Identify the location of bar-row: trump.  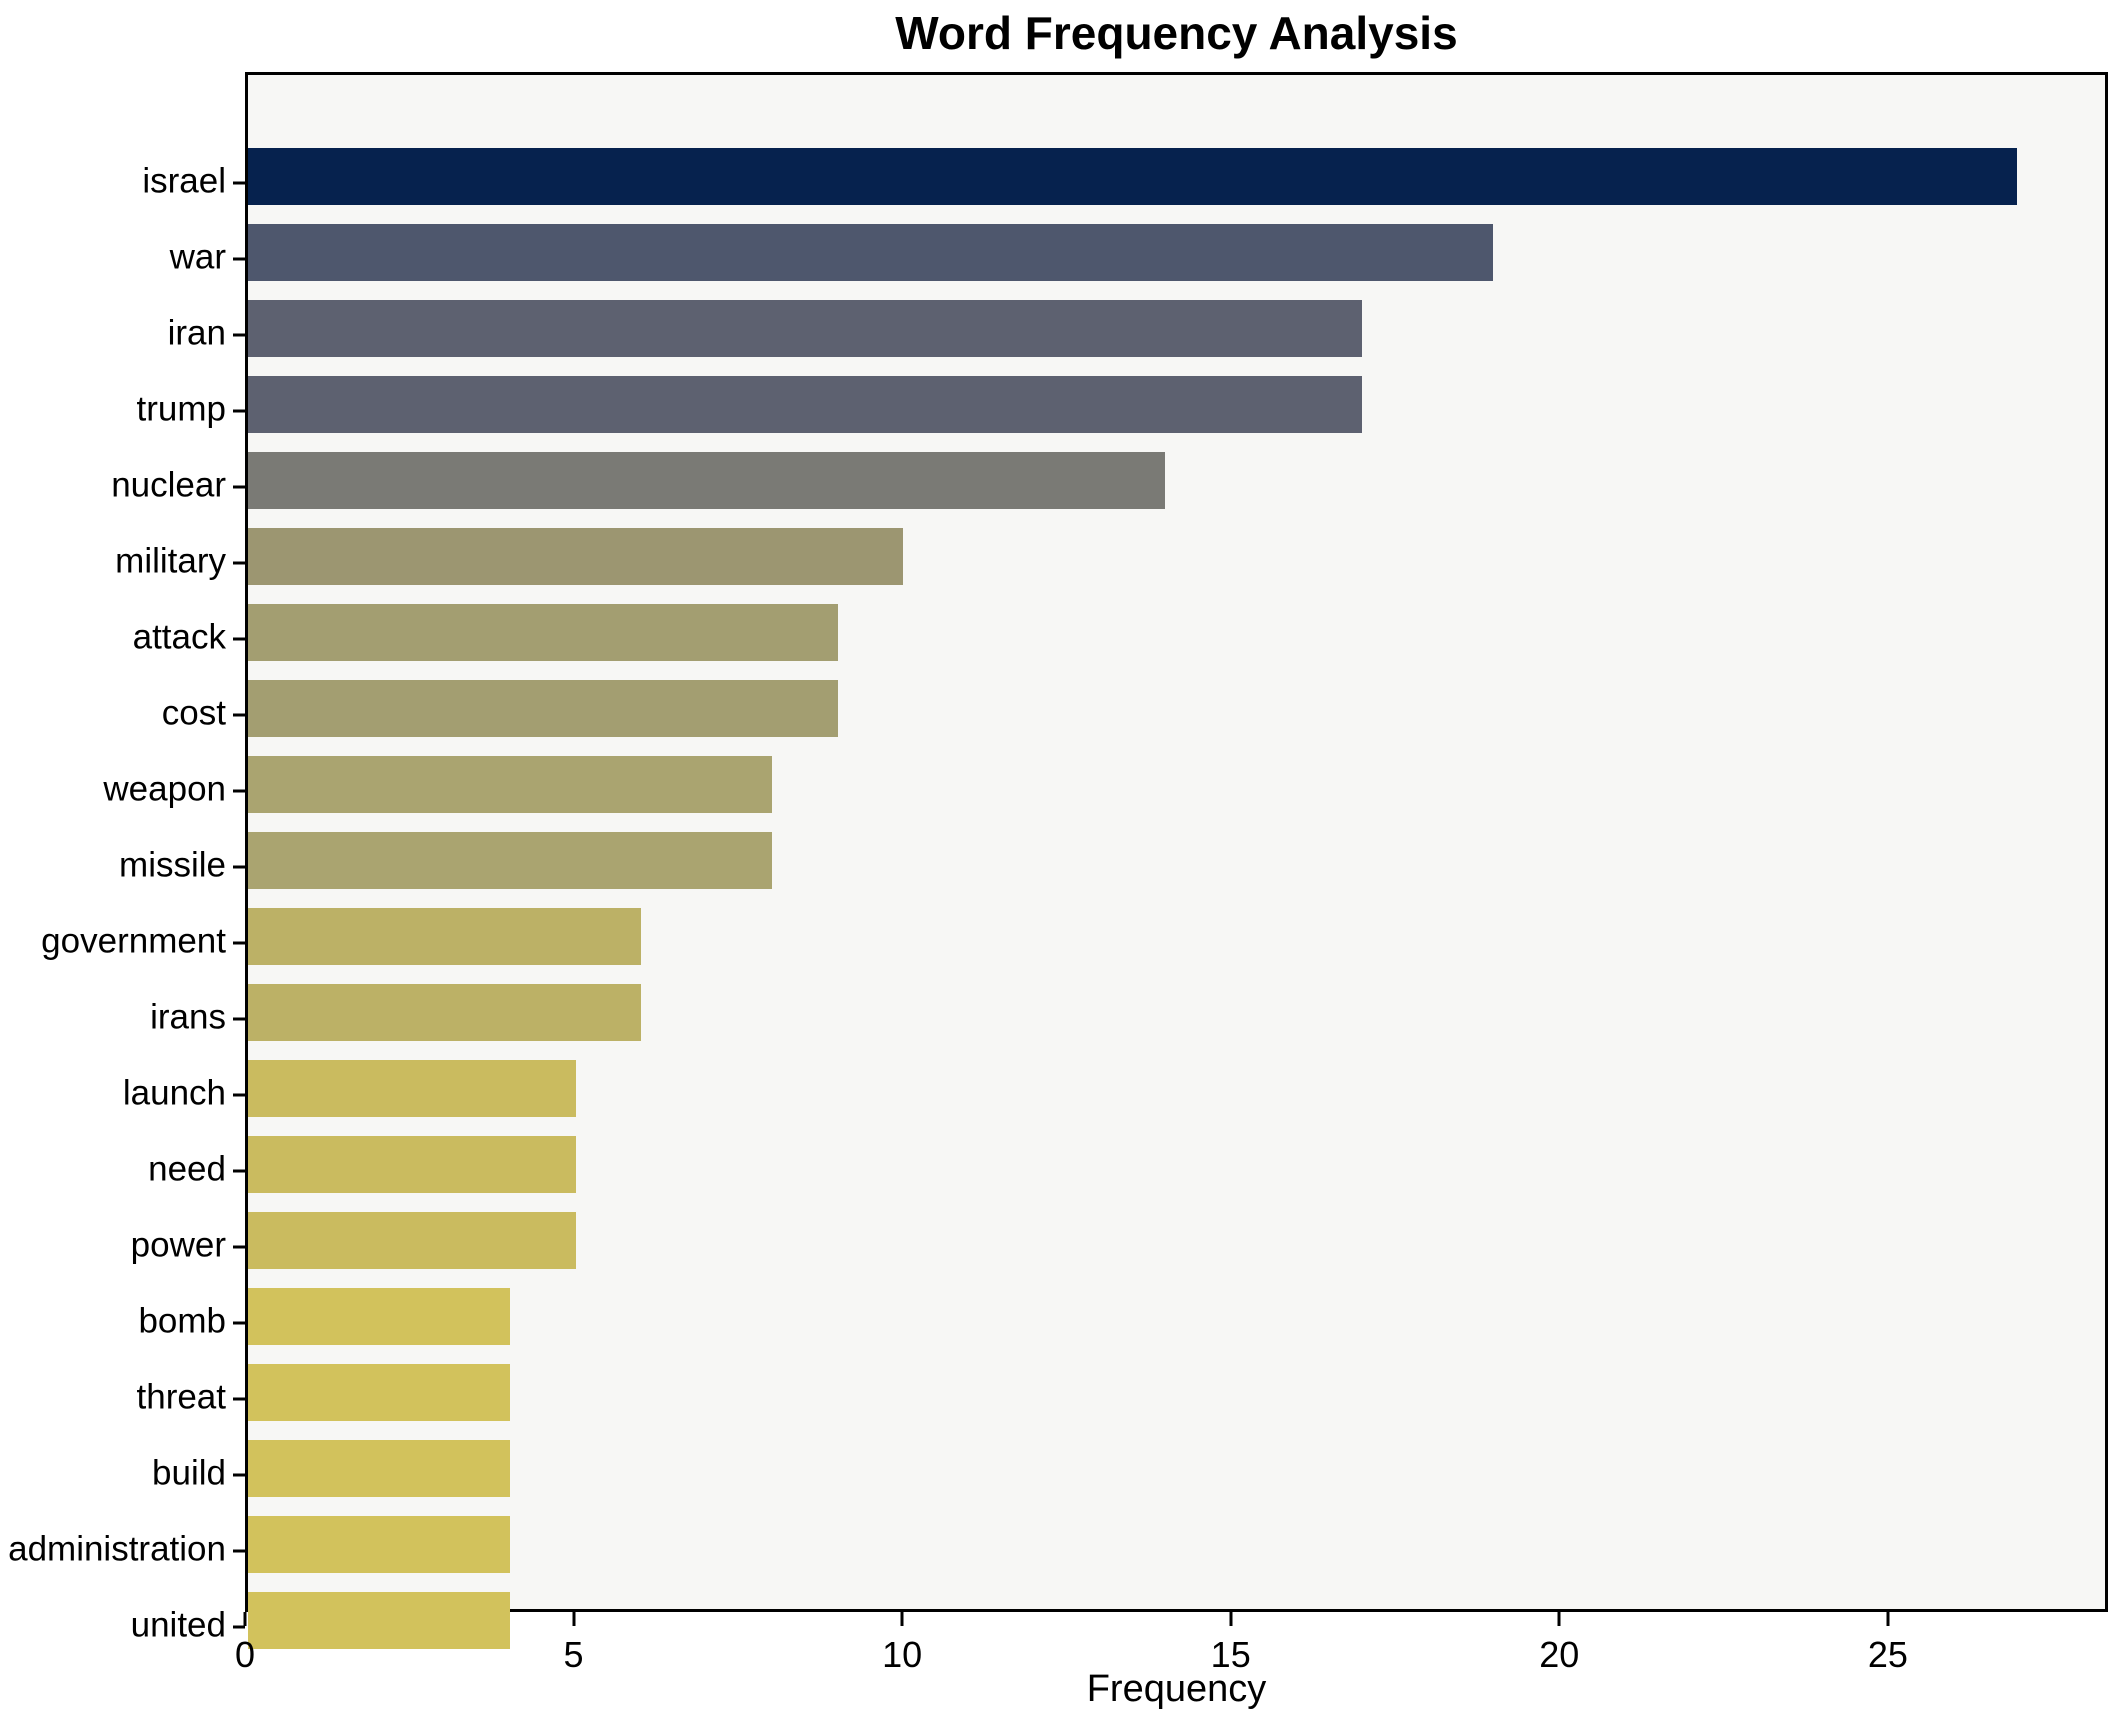
(1121, 411).